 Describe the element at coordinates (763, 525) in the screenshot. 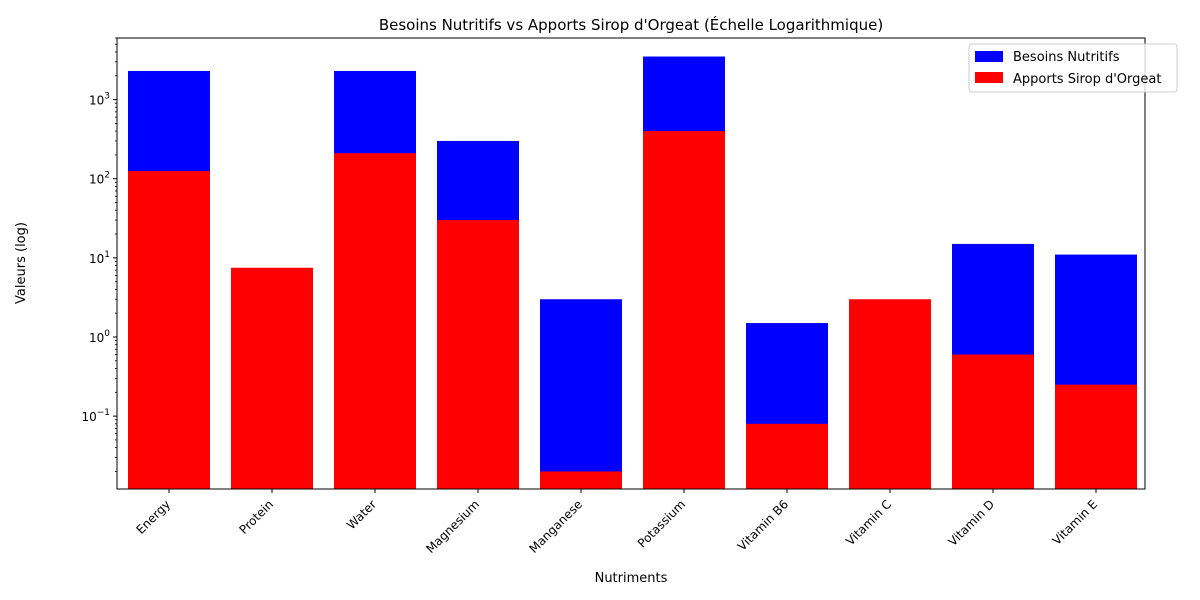

I see `x-tick-label: Vitamin B6` at that location.